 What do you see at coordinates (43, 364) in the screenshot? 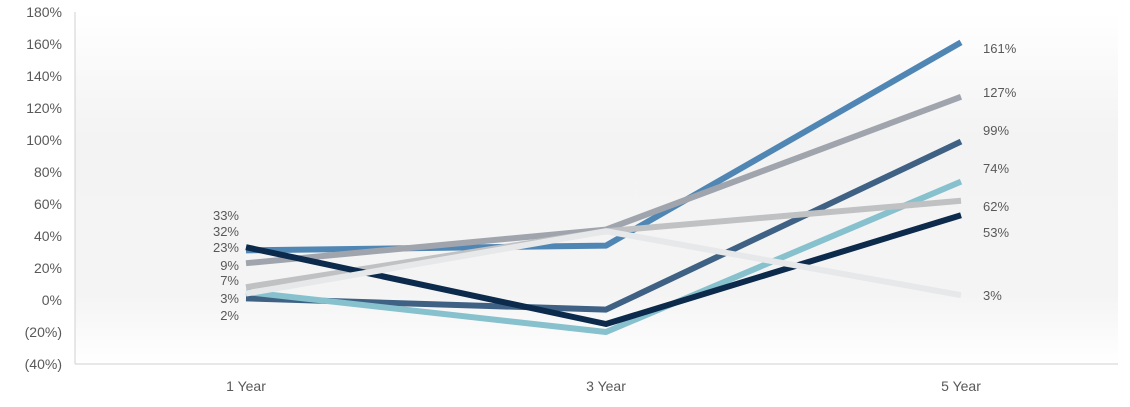
I see `y-tick-label: (40%)` at bounding box center [43, 364].